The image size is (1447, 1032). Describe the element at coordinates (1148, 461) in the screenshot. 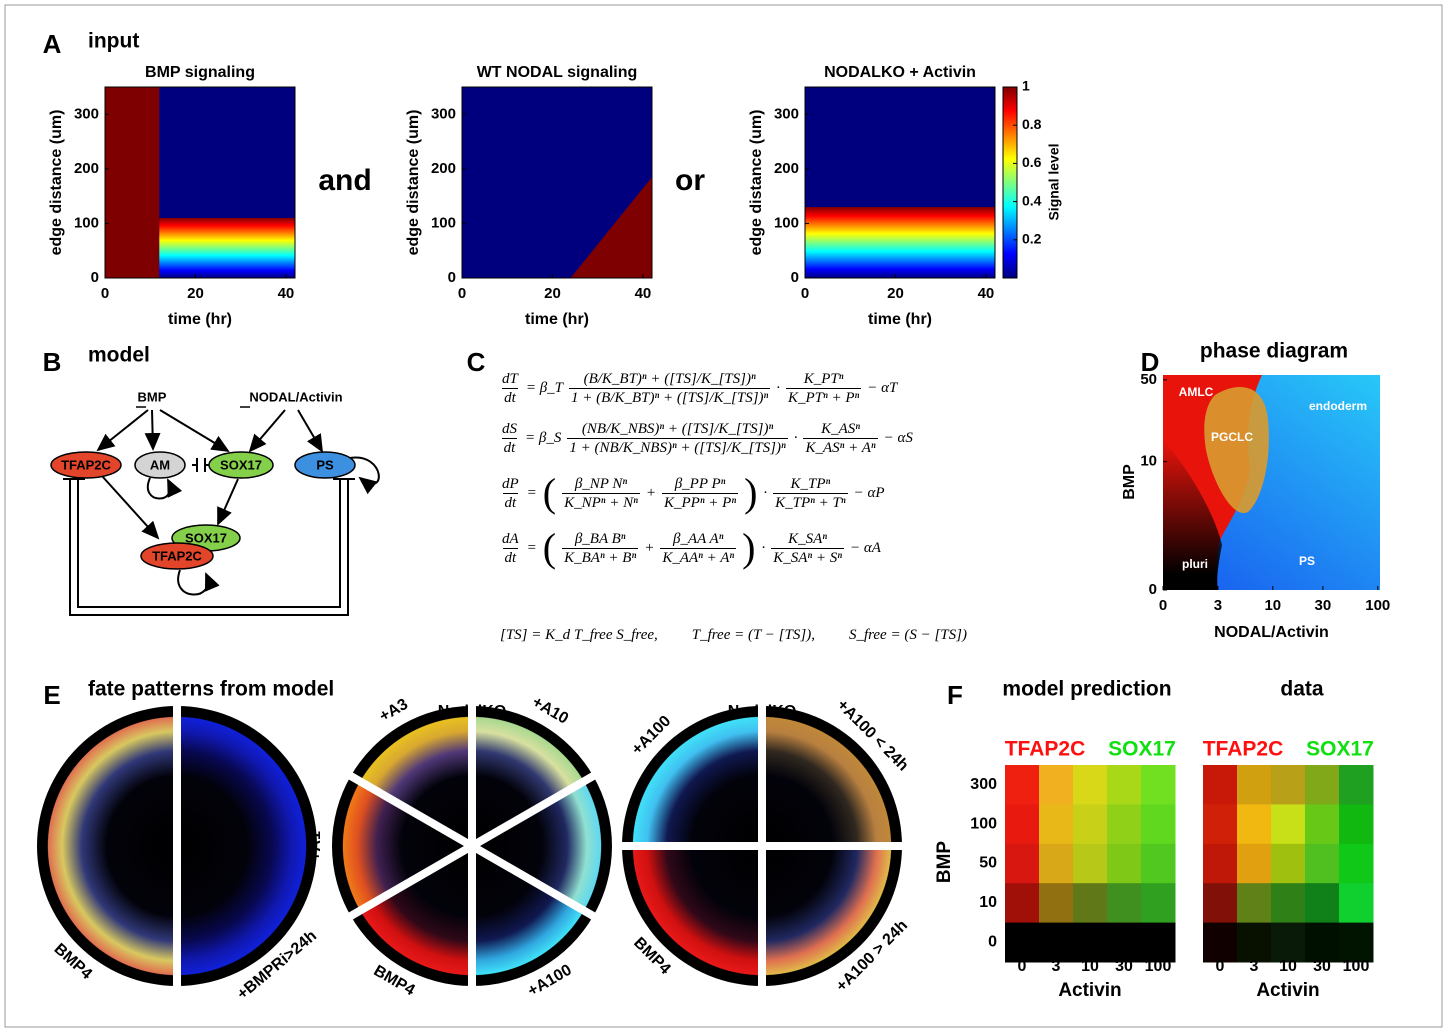

I see `y-tick-label: 10` at that location.